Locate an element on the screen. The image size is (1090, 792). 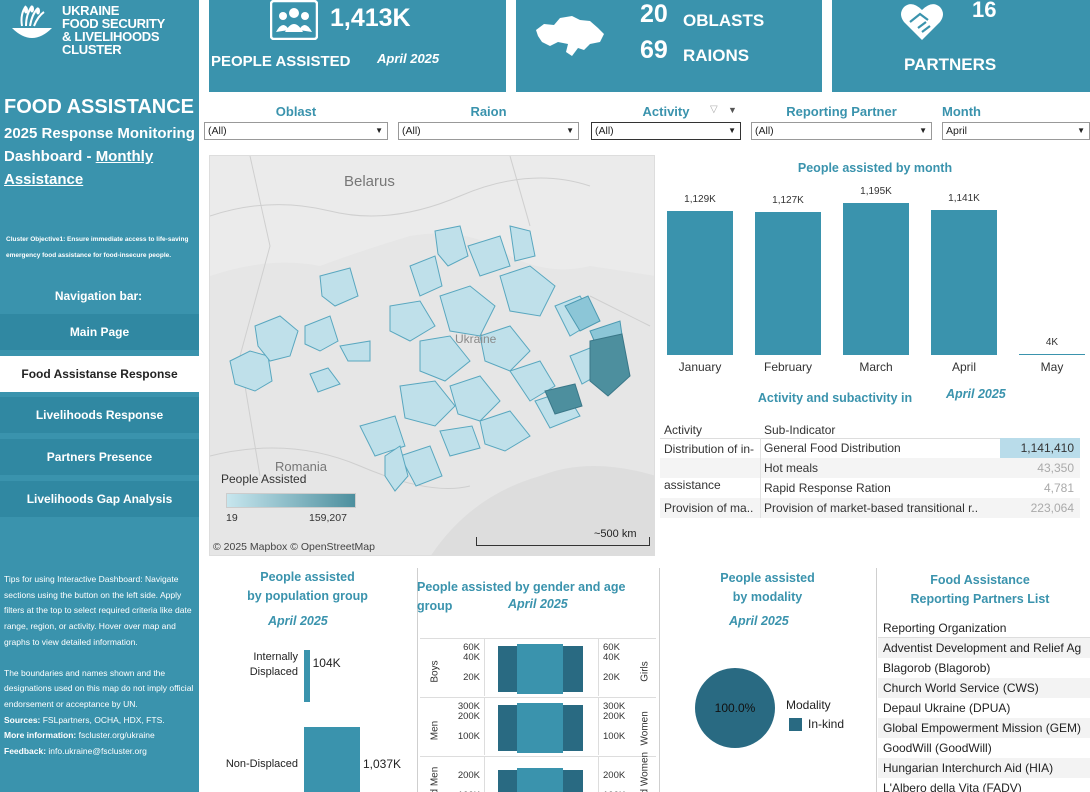
filter-partner-label: Reporting Partner is located at coordinates (841, 111).